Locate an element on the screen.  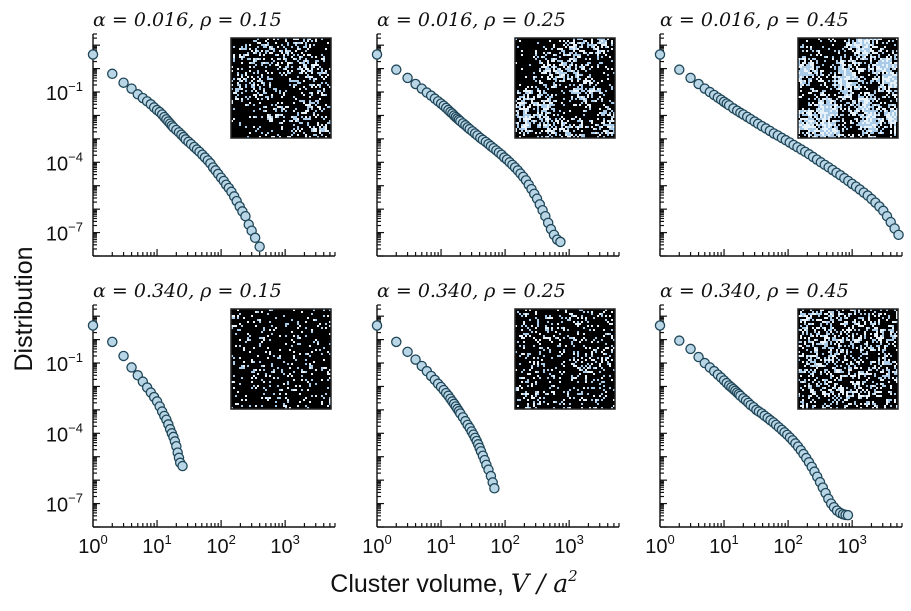
panel-title: α = 0.340, ρ = 0.25 is located at coordinates (471, 291).